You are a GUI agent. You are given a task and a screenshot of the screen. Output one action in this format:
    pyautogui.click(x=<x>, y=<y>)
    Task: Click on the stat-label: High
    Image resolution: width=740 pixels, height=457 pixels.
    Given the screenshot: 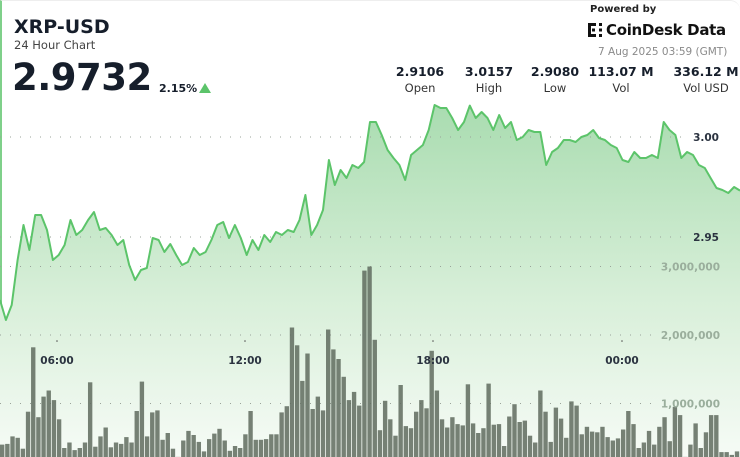 What is the action you would take?
    pyautogui.click(x=489, y=88)
    